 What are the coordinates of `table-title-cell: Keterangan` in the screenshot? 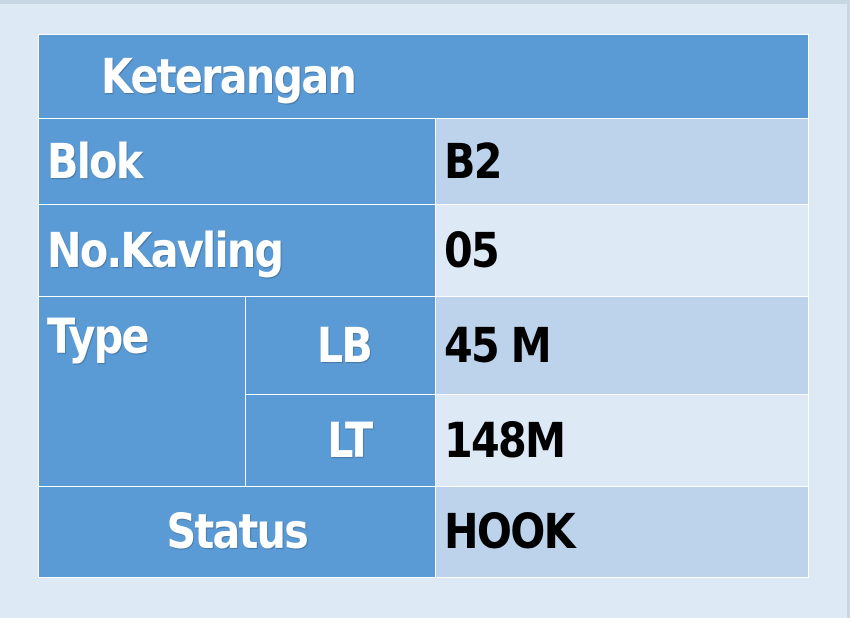 It's located at (423, 76).